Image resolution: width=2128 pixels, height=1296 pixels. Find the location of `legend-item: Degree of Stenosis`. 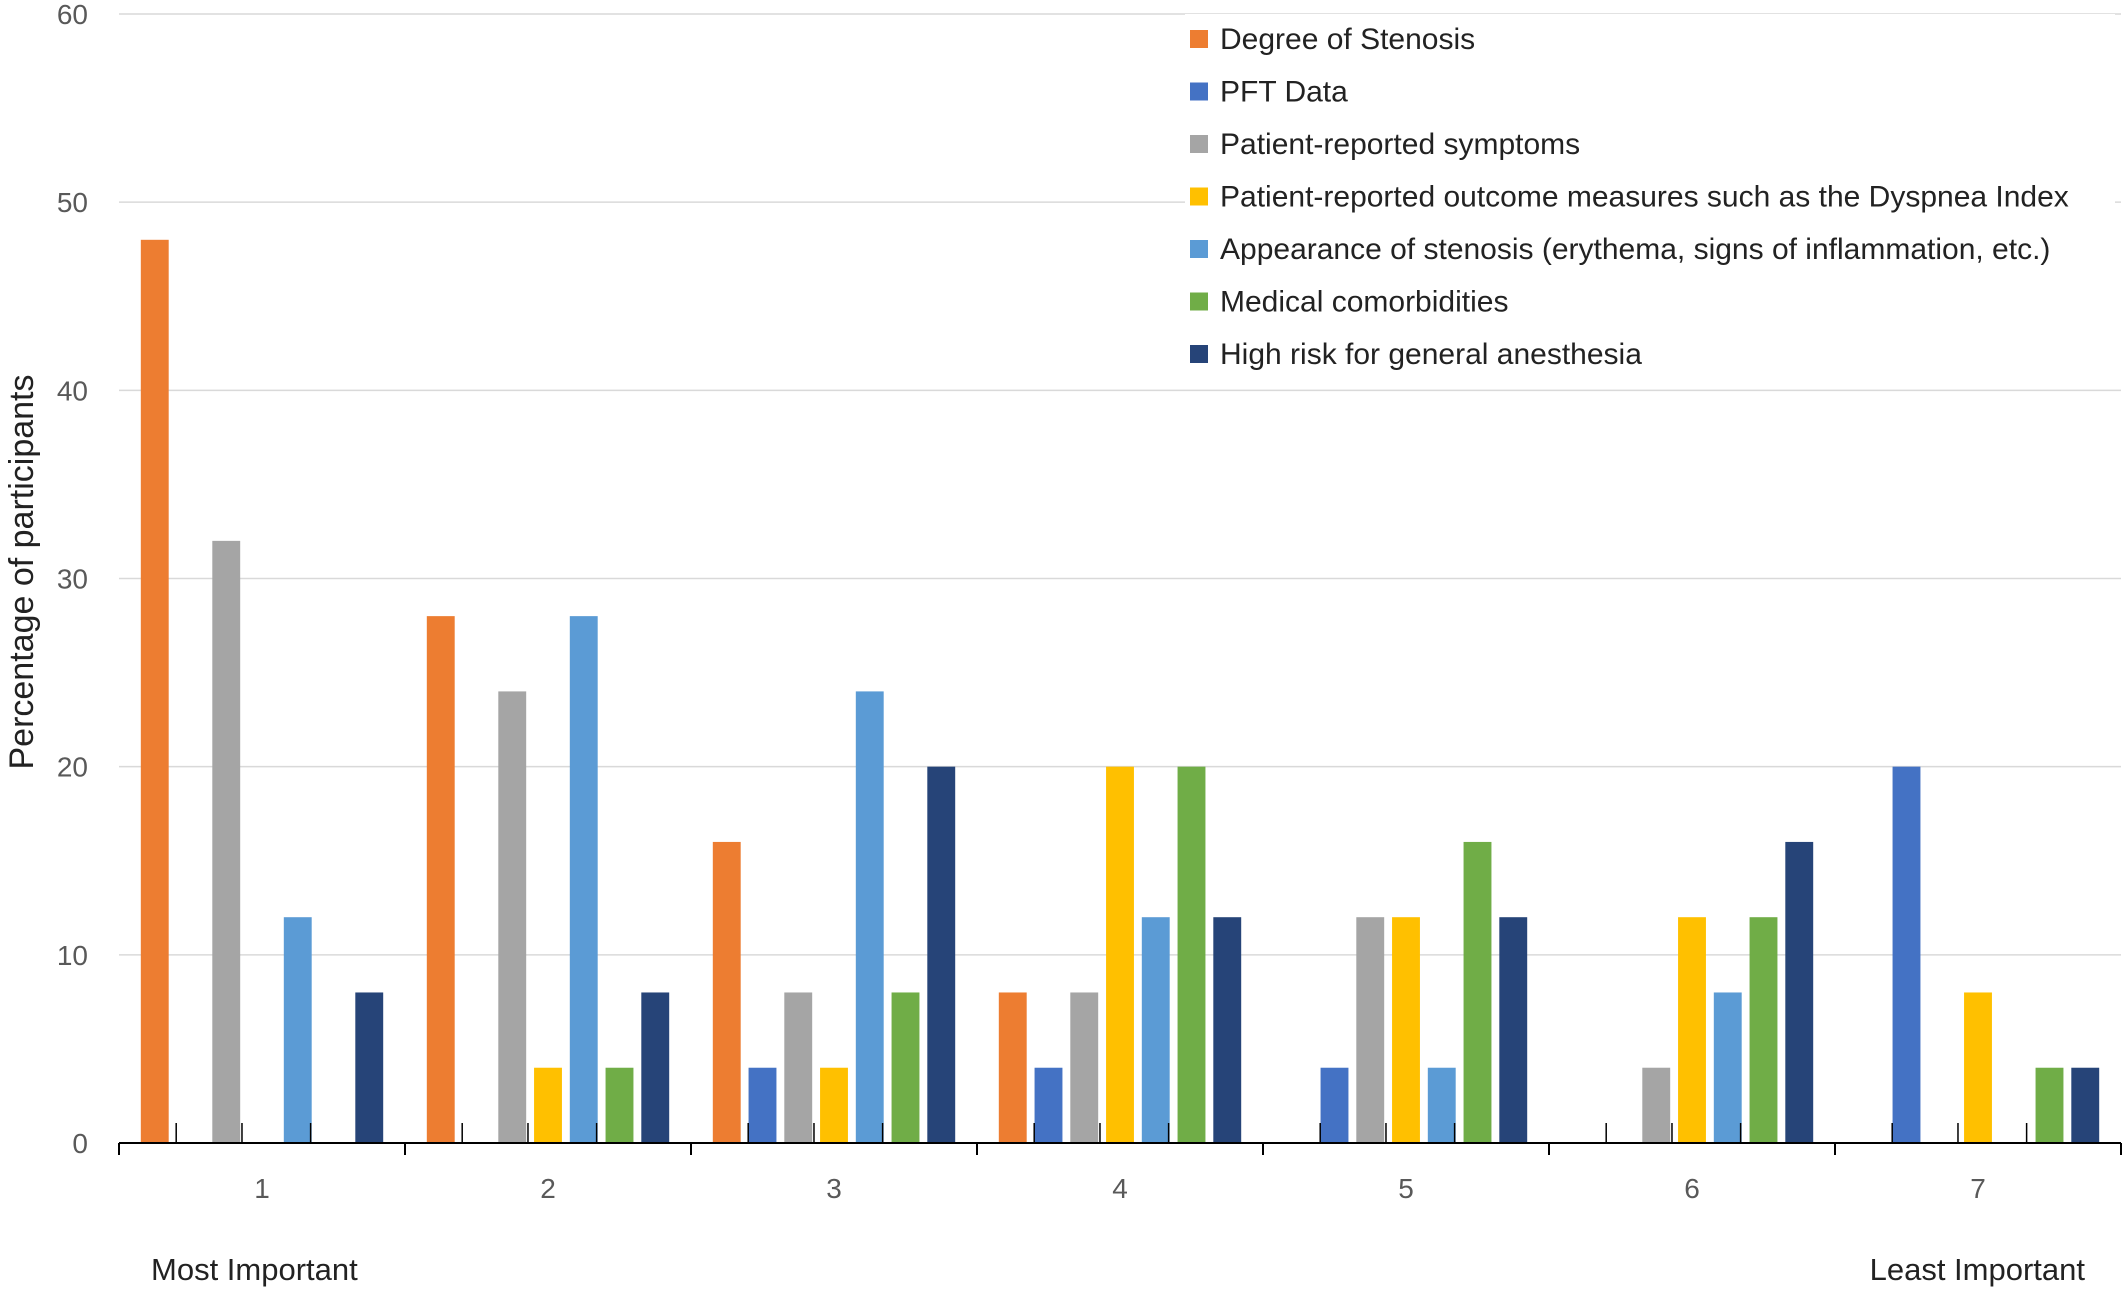

legend-item: Degree of Stenosis is located at coordinates (1332, 39).